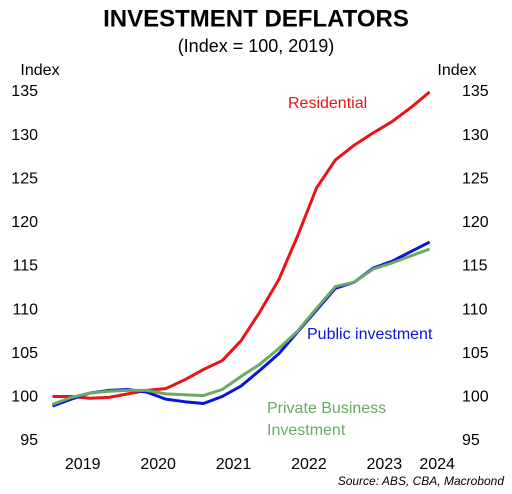  I want to click on y-tick-label: 135, so click(24, 91).